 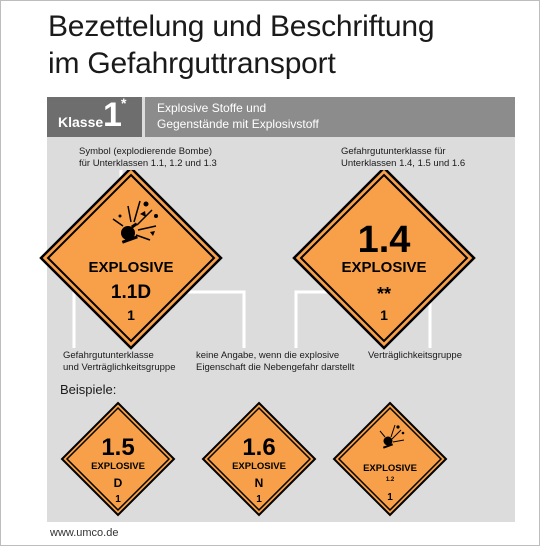 What do you see at coordinates (403, 163) in the screenshot?
I see `note-subclass-line-2: Unterklassen 1.4, 1.5 und 1.6` at bounding box center [403, 163].